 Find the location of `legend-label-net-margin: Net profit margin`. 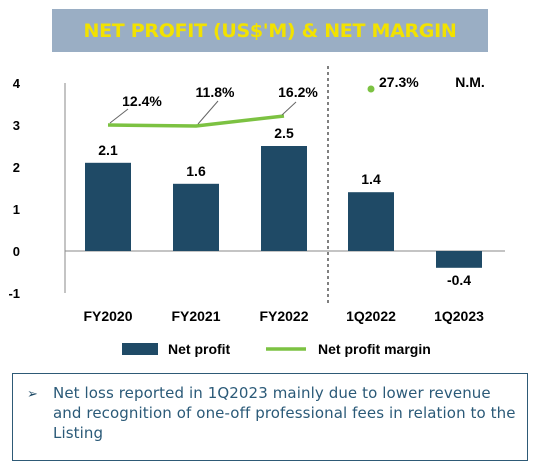

legend-label-net-margin: Net profit margin is located at coordinates (374, 349).